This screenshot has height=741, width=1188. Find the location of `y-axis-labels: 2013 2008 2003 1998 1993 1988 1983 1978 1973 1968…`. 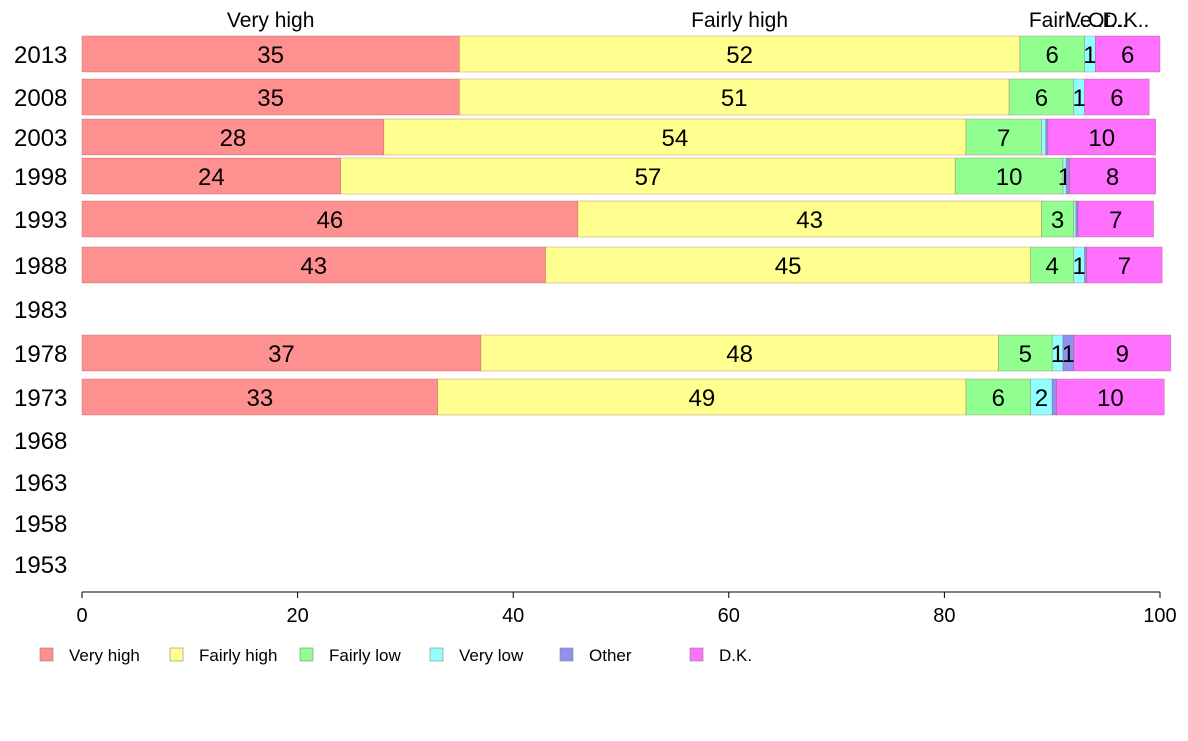

y-axis-labels: 2013 2008 2003 1998 1993 1988 1983 1978 1973 1968… is located at coordinates (40, 310).